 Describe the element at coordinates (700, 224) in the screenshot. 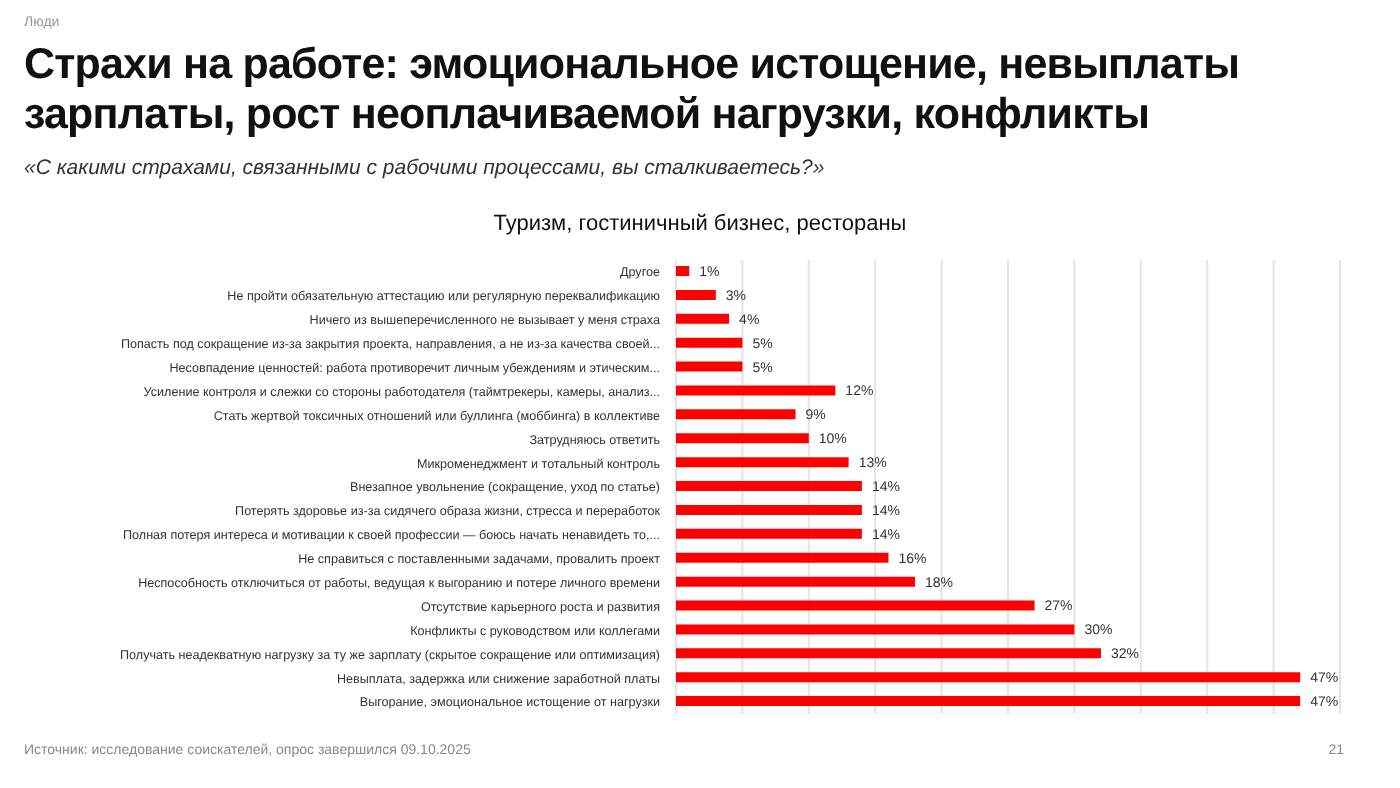

I see `text: Туризм, гостиничный бизнес, рестораны` at that location.